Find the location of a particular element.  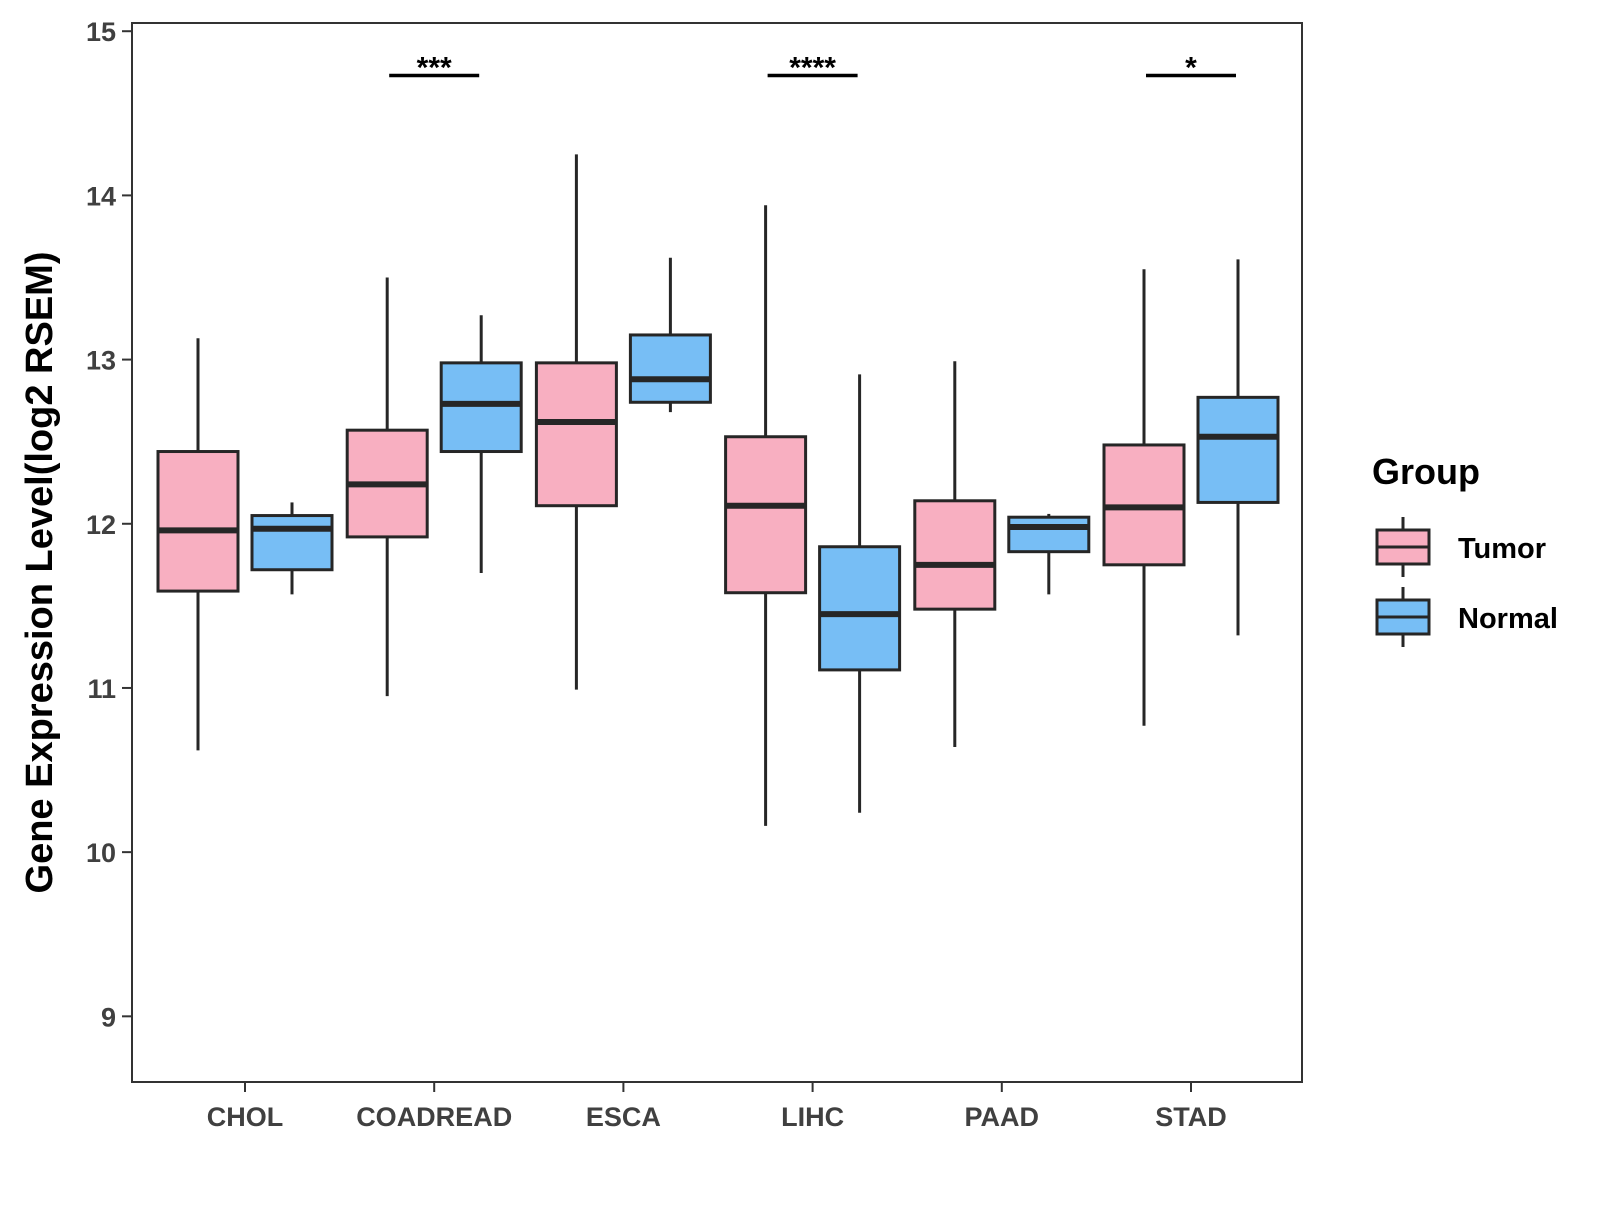

legend-label: Tumor is located at coordinates (1502, 549).